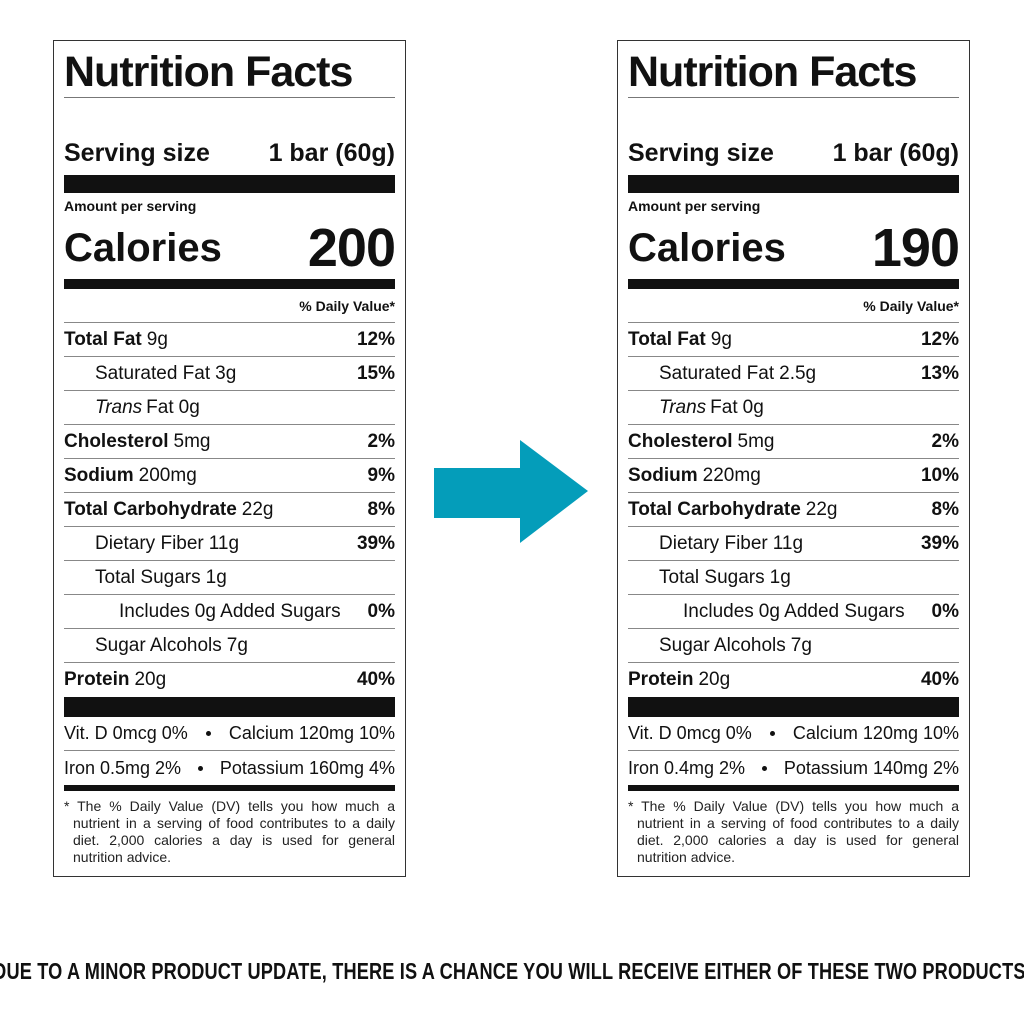 Image resolution: width=1024 pixels, height=1024 pixels. What do you see at coordinates (192, 441) in the screenshot?
I see `nutrient-amount: 5mg` at bounding box center [192, 441].